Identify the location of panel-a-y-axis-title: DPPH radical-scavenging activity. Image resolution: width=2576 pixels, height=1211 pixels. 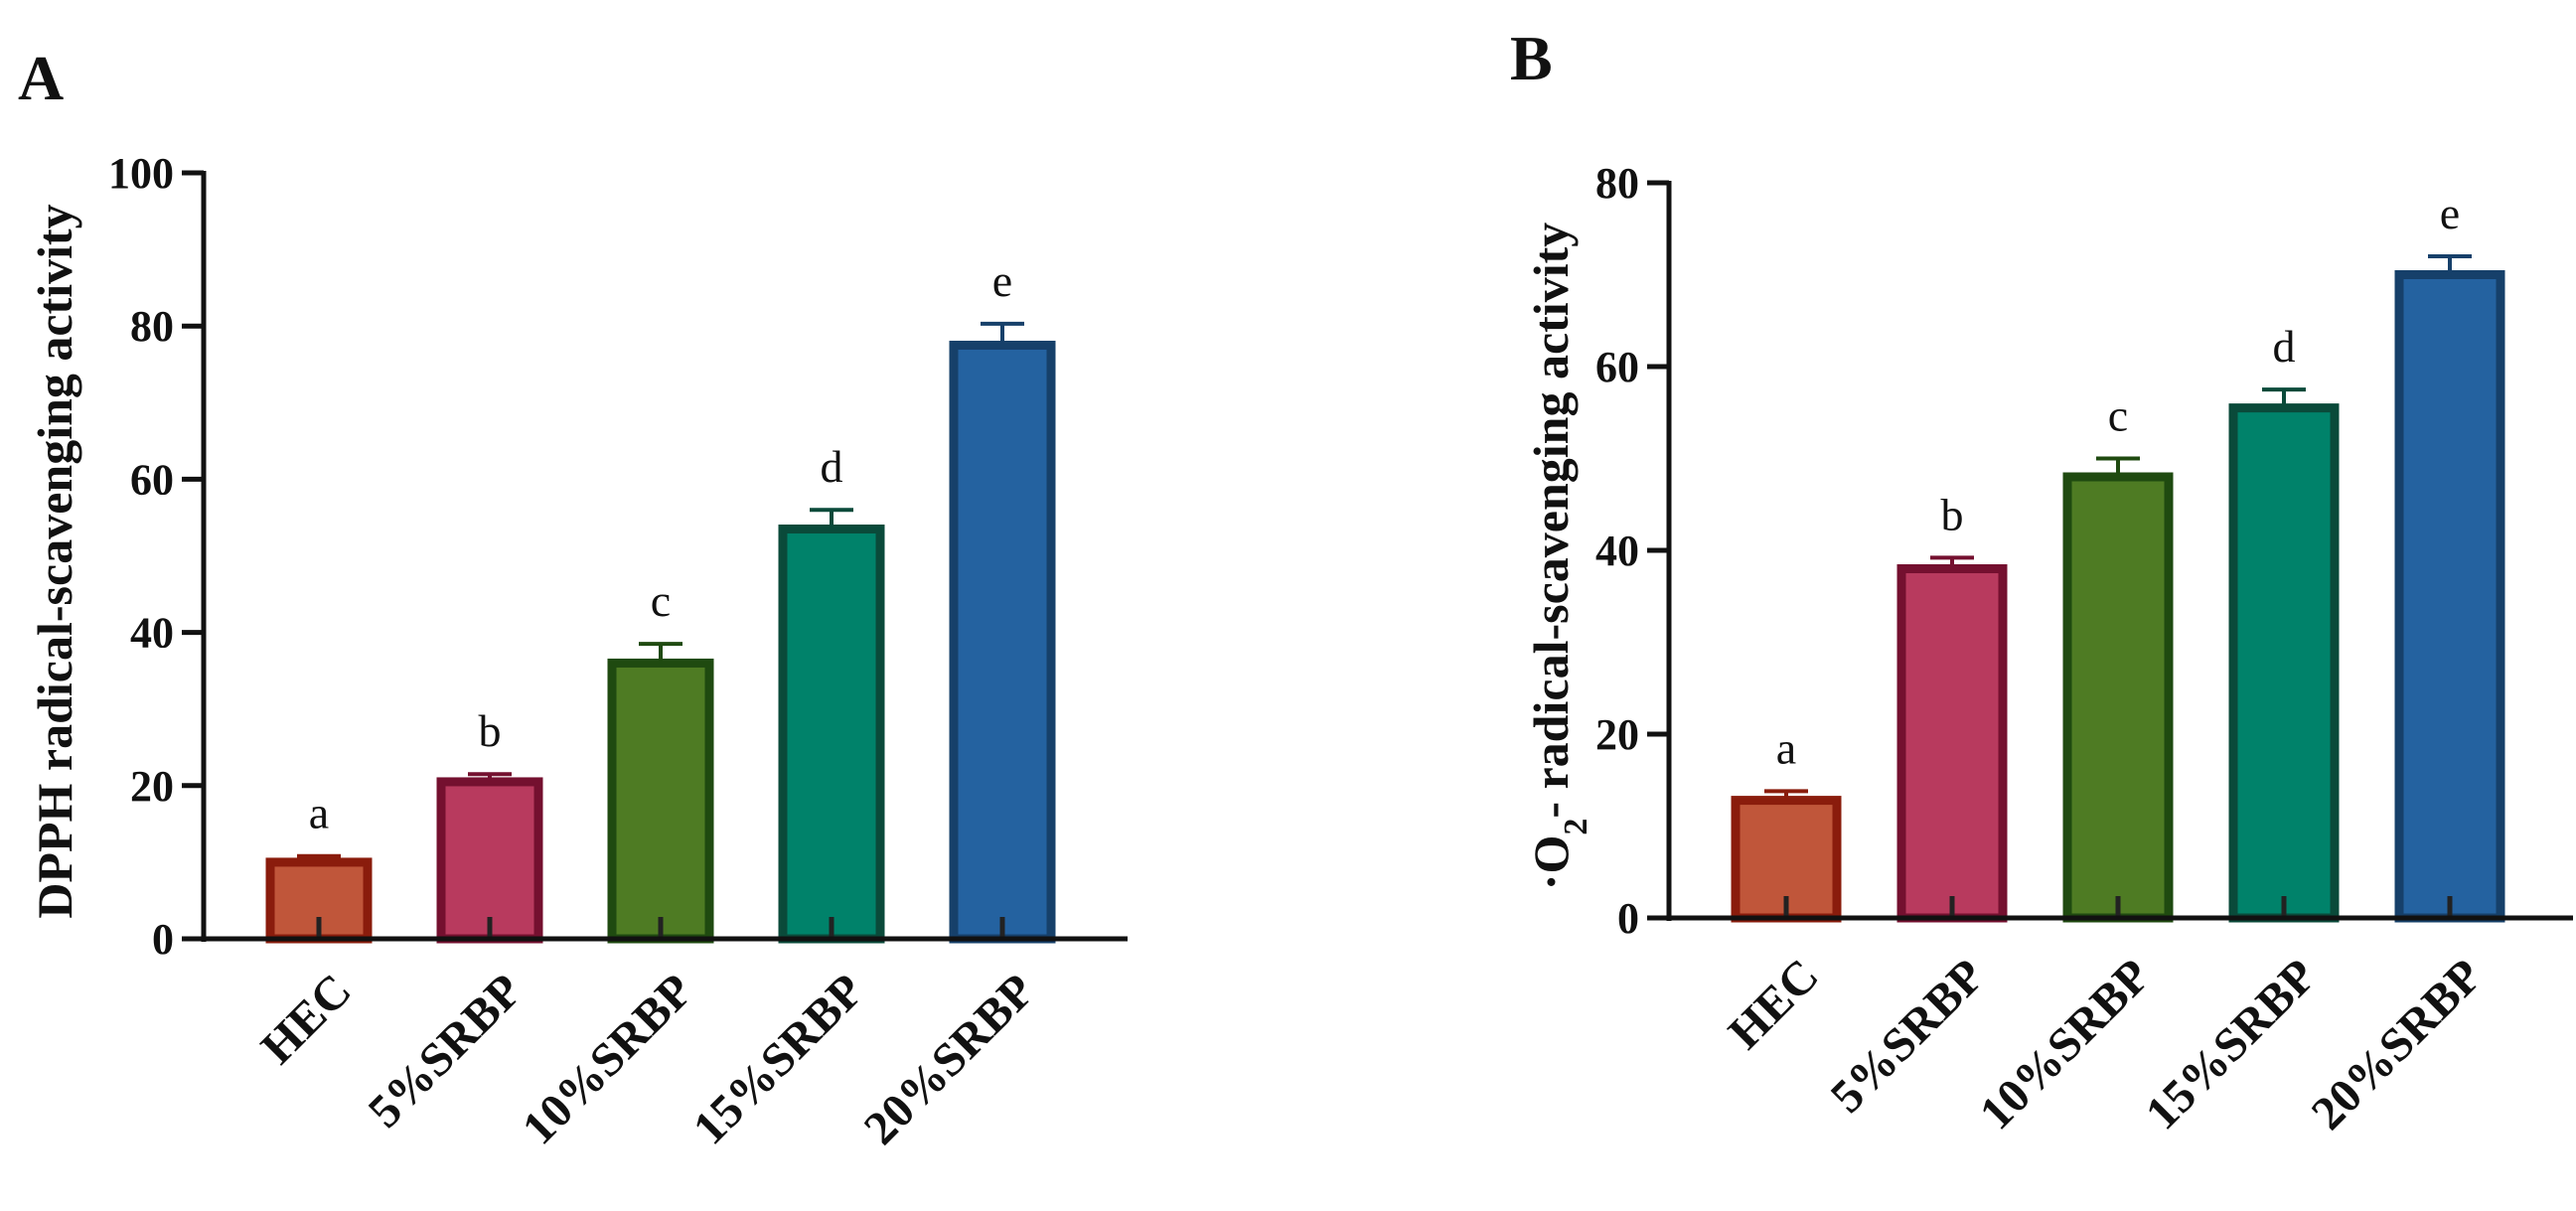
(54, 561).